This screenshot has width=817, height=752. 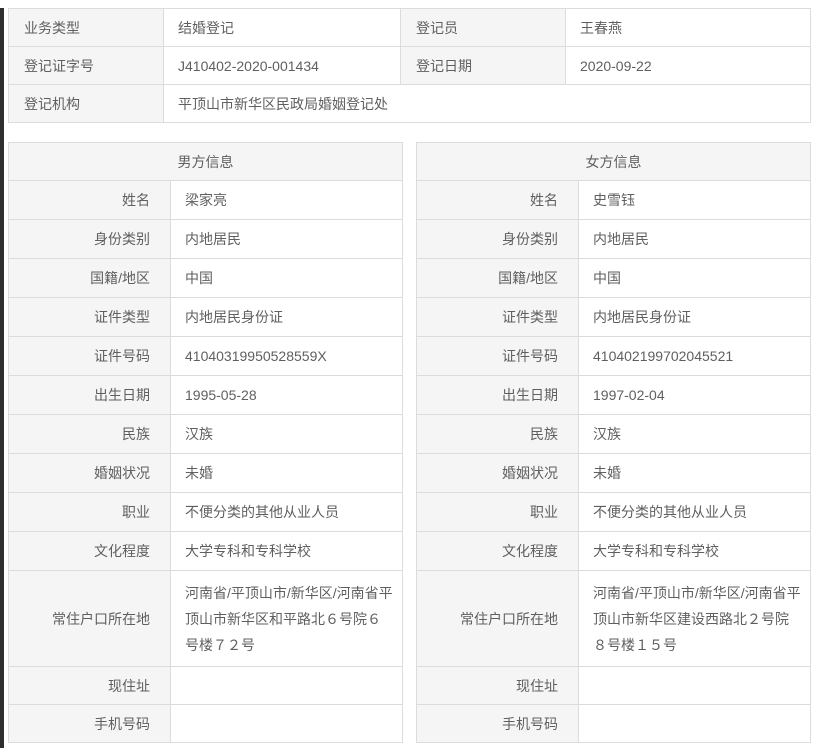 I want to click on table-row: 登记机构 平顶山市新华区民政局婚姻登记处, so click(x=409, y=103).